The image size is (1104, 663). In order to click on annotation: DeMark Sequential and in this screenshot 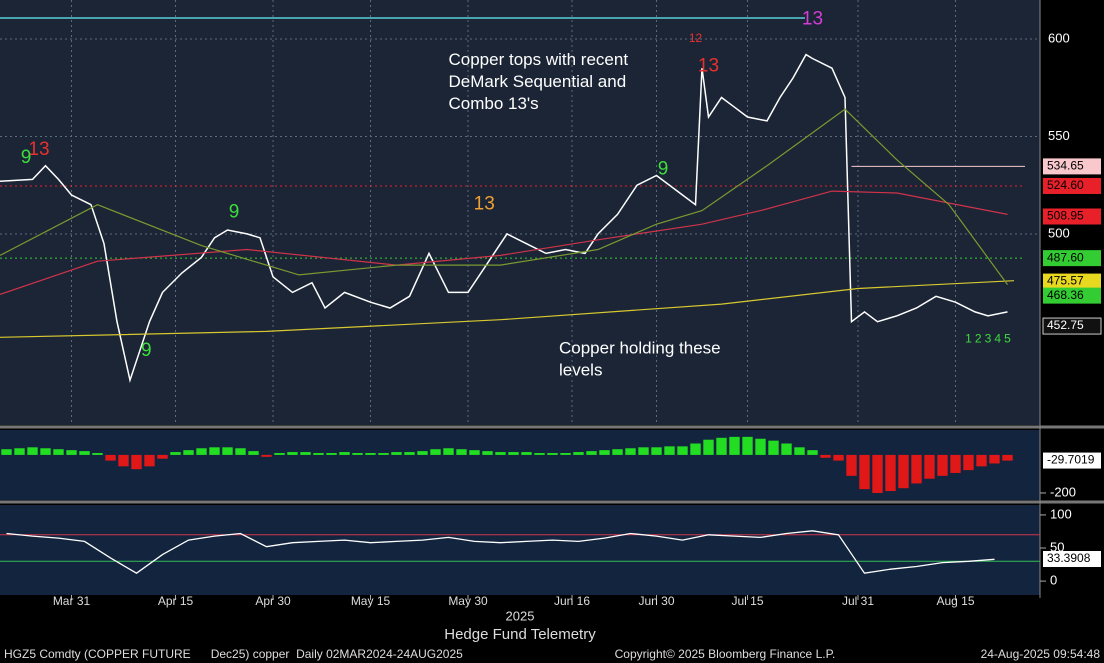, I will do `click(538, 81)`.